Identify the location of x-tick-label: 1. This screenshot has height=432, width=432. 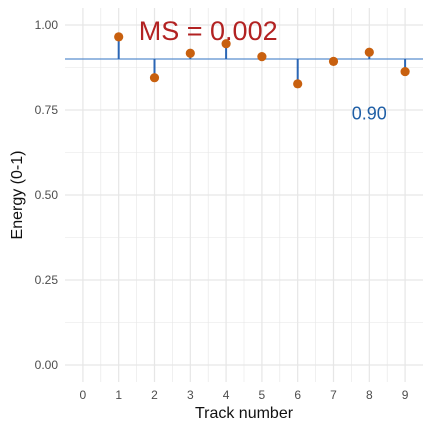
(118, 395).